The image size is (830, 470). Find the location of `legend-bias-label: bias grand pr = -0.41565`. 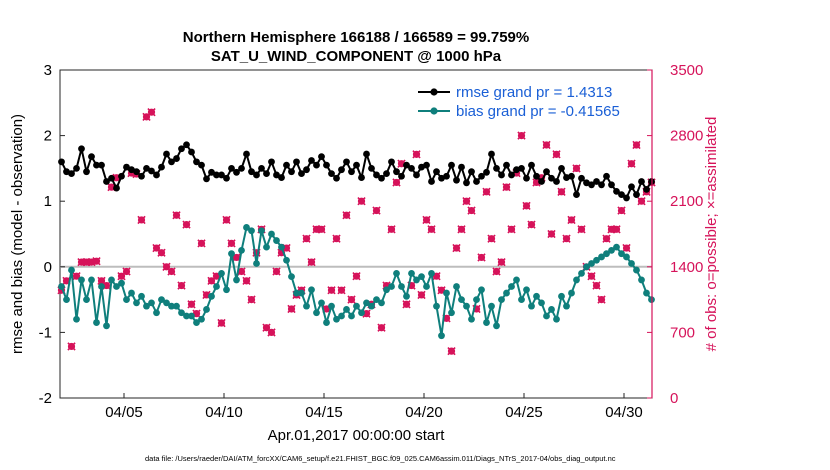

legend-bias-label: bias grand pr = -0.41565 is located at coordinates (538, 111).